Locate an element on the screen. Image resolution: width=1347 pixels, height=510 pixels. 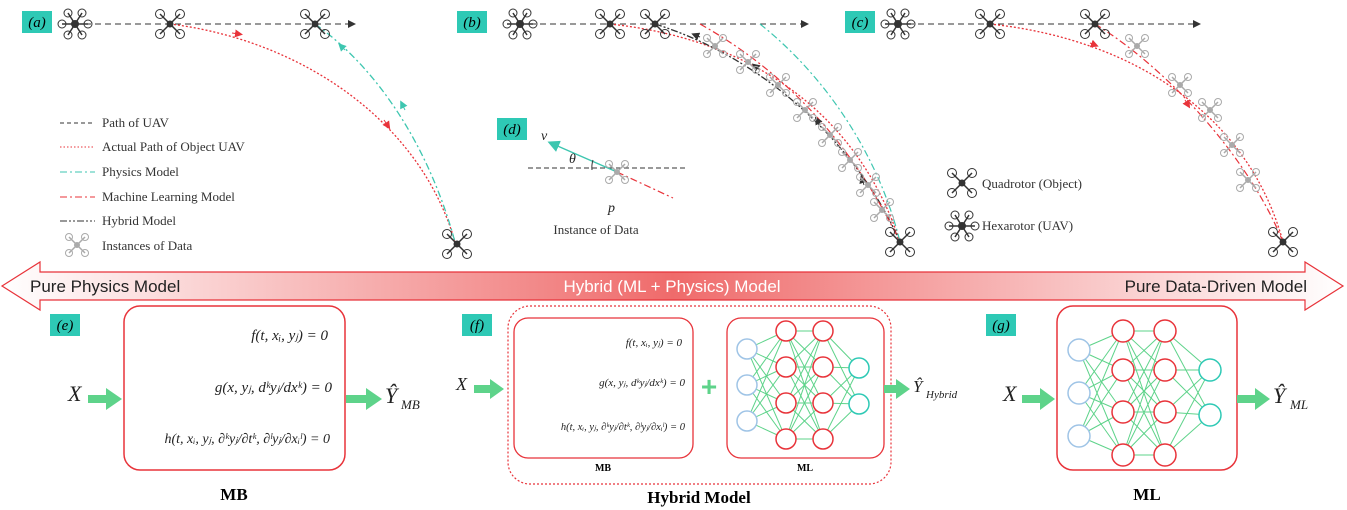
mb-box is located at coordinates (234, 388).